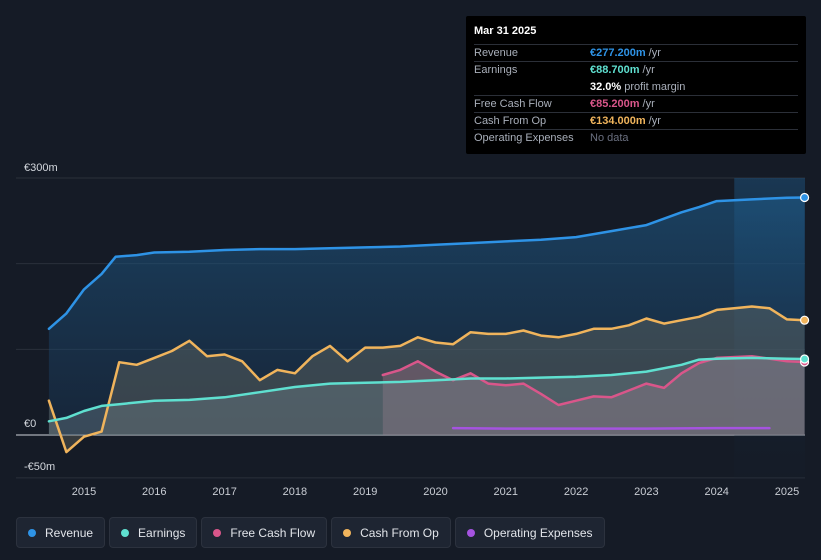  Describe the element at coordinates (804, 359) in the screenshot. I see `earnings-end-marker` at that location.